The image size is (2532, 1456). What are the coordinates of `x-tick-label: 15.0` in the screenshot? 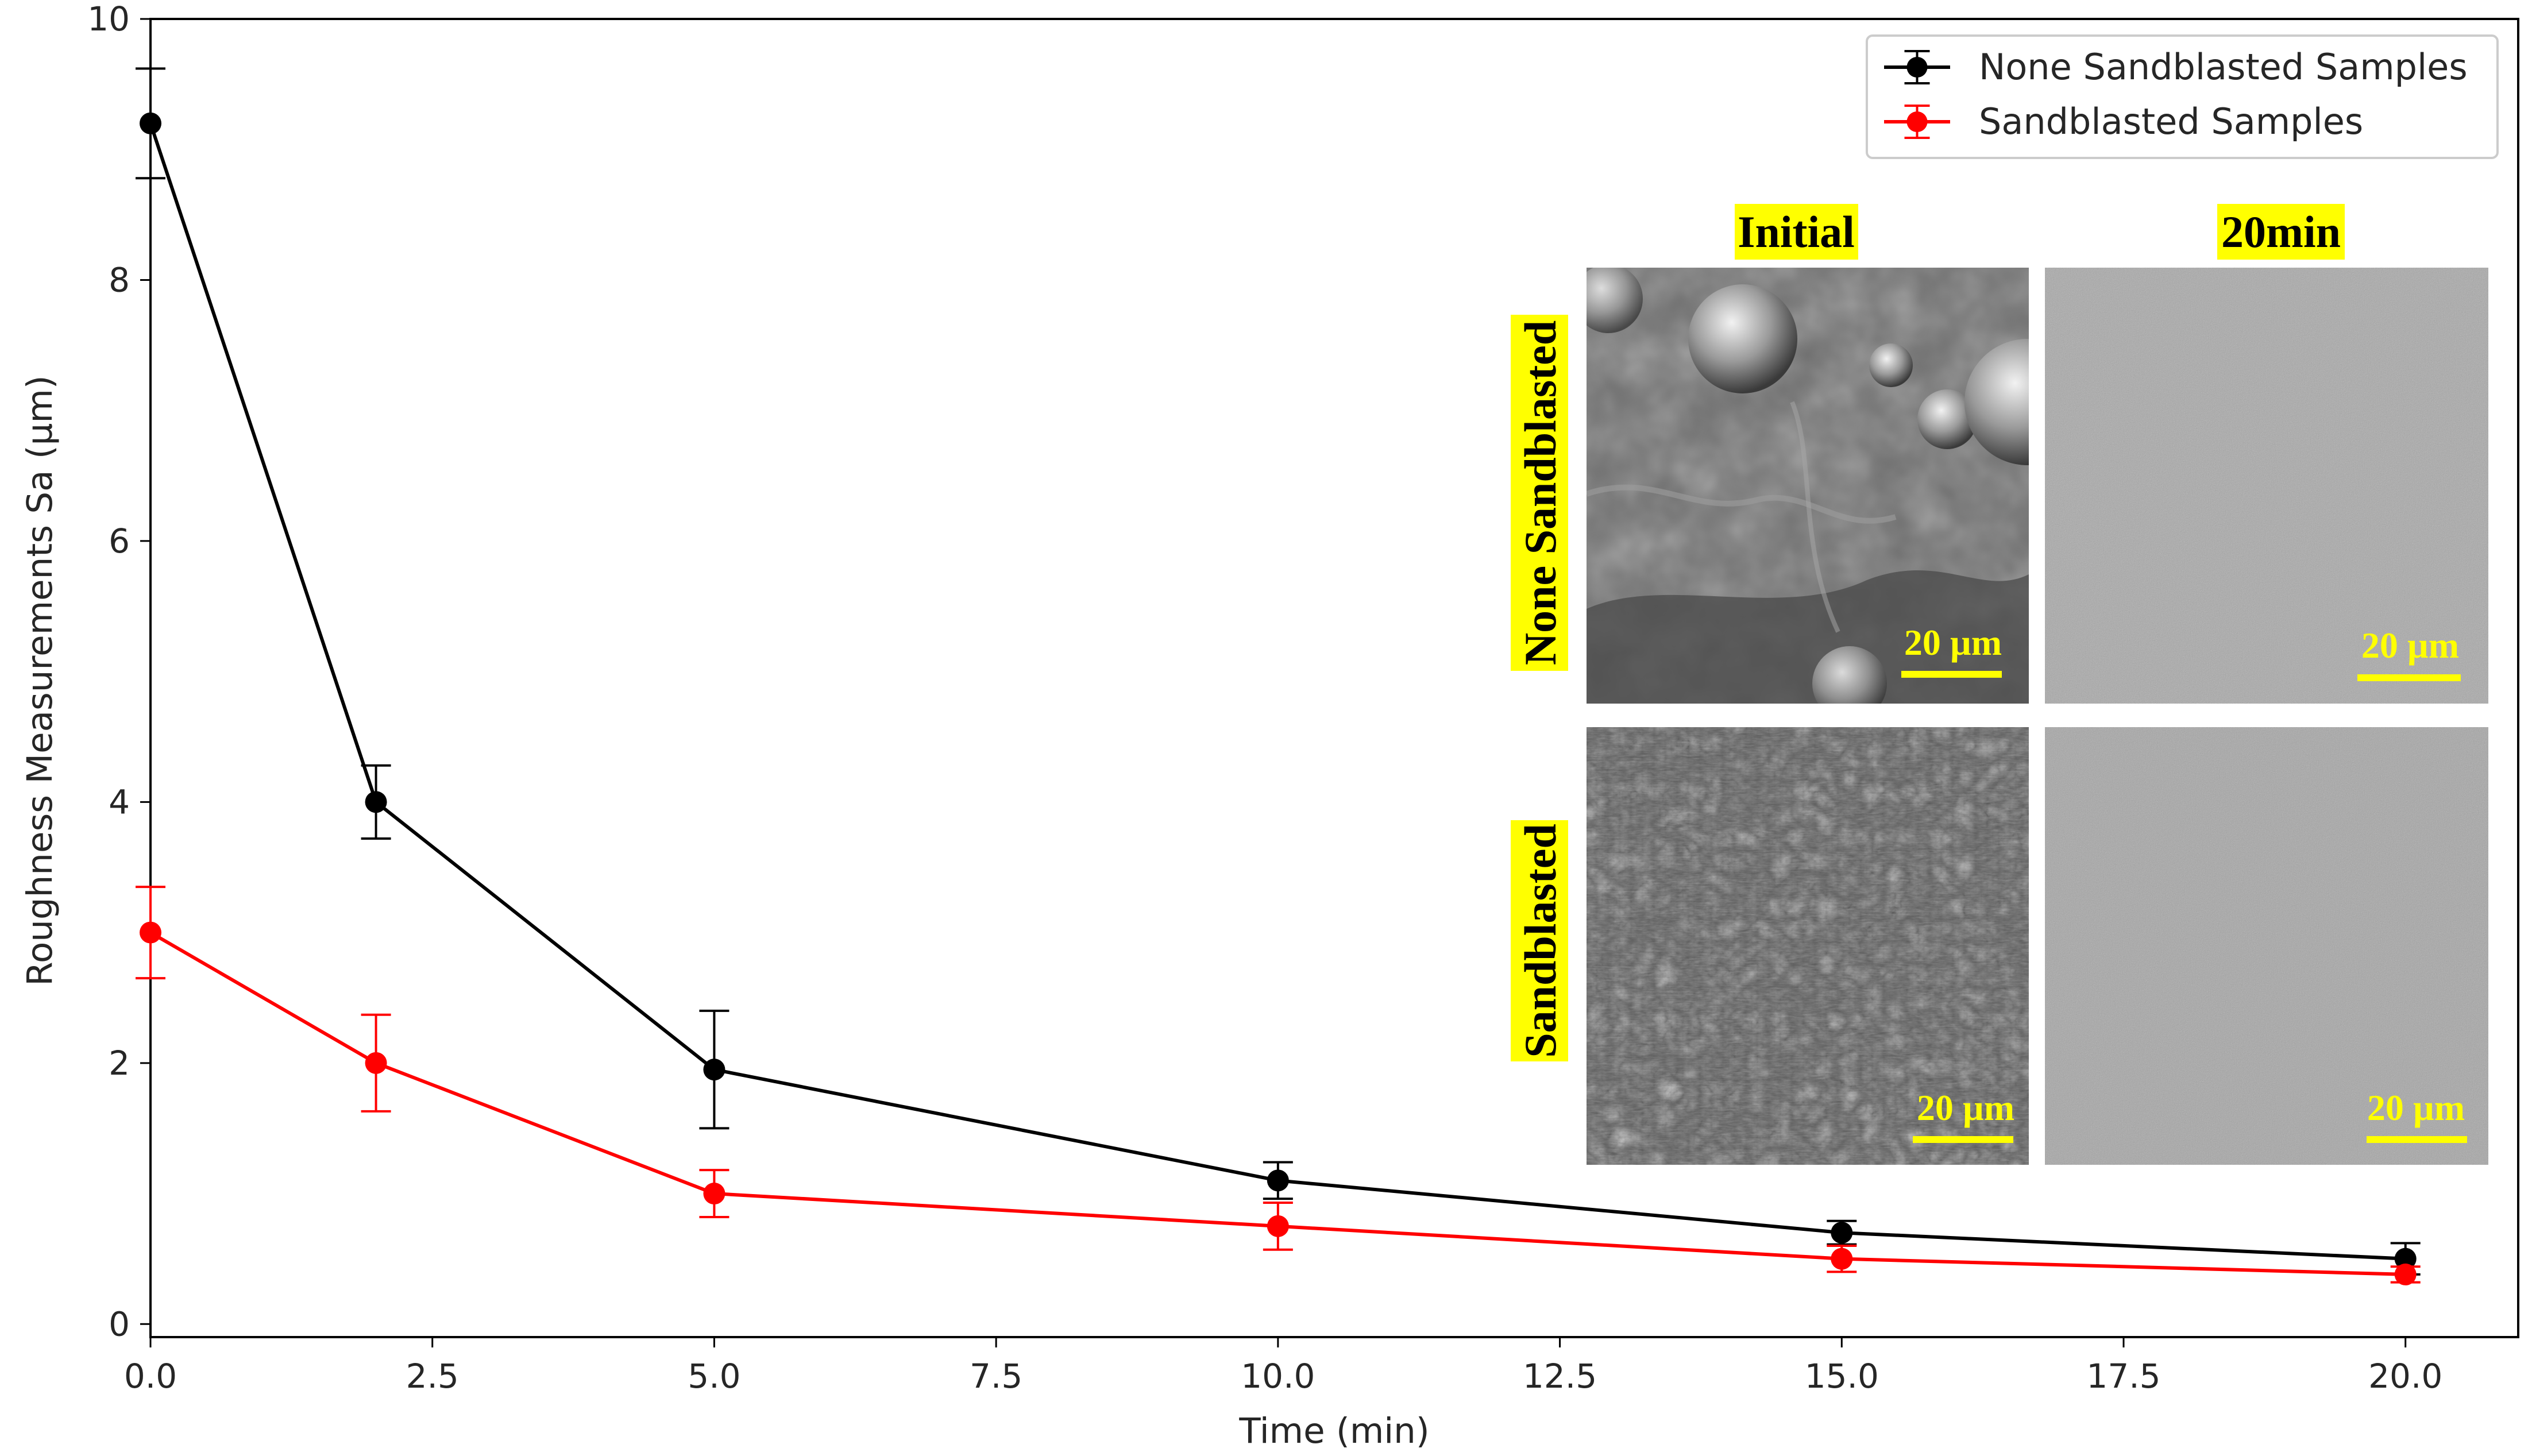 It's located at (1842, 1376).